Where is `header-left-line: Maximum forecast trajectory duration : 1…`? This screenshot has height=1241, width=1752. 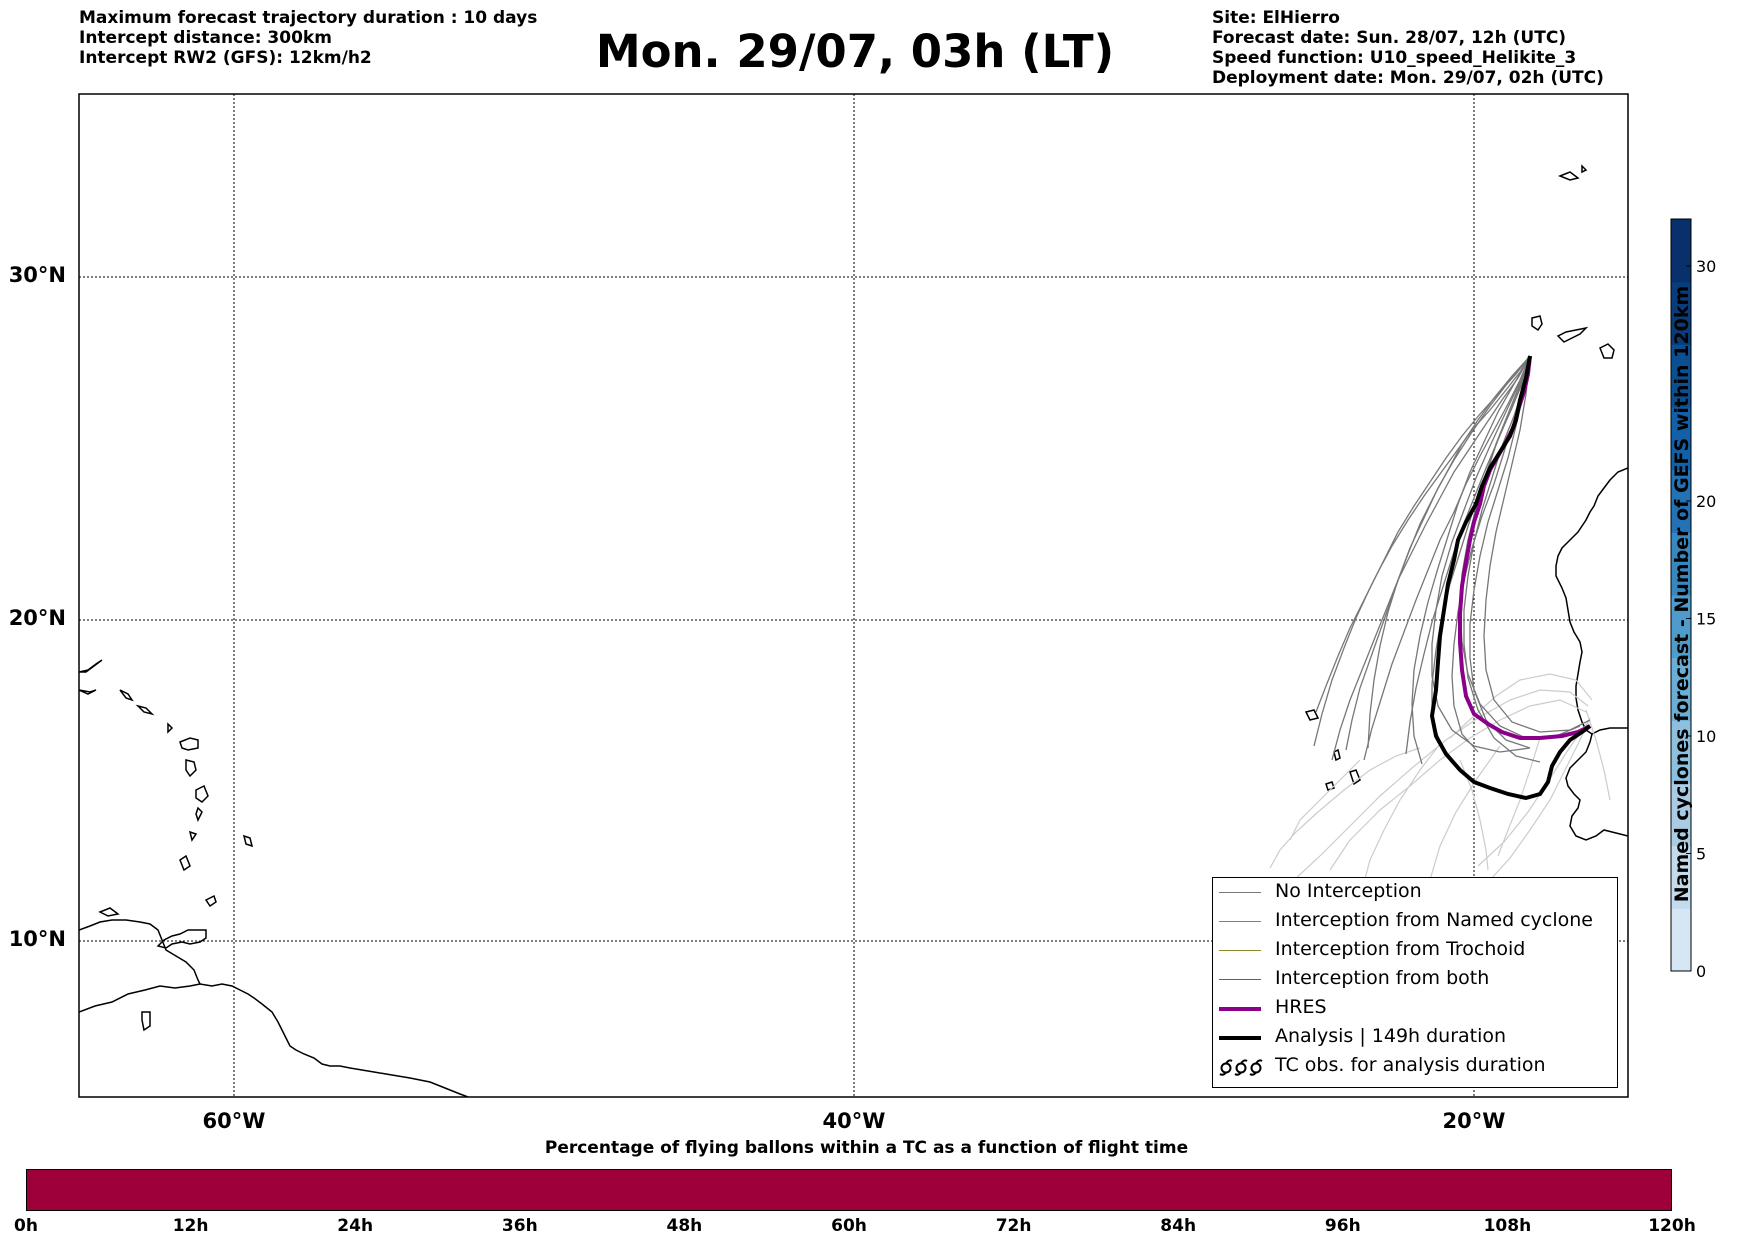
header-left-line: Maximum forecast trajectory duration : 1… is located at coordinates (308, 18).